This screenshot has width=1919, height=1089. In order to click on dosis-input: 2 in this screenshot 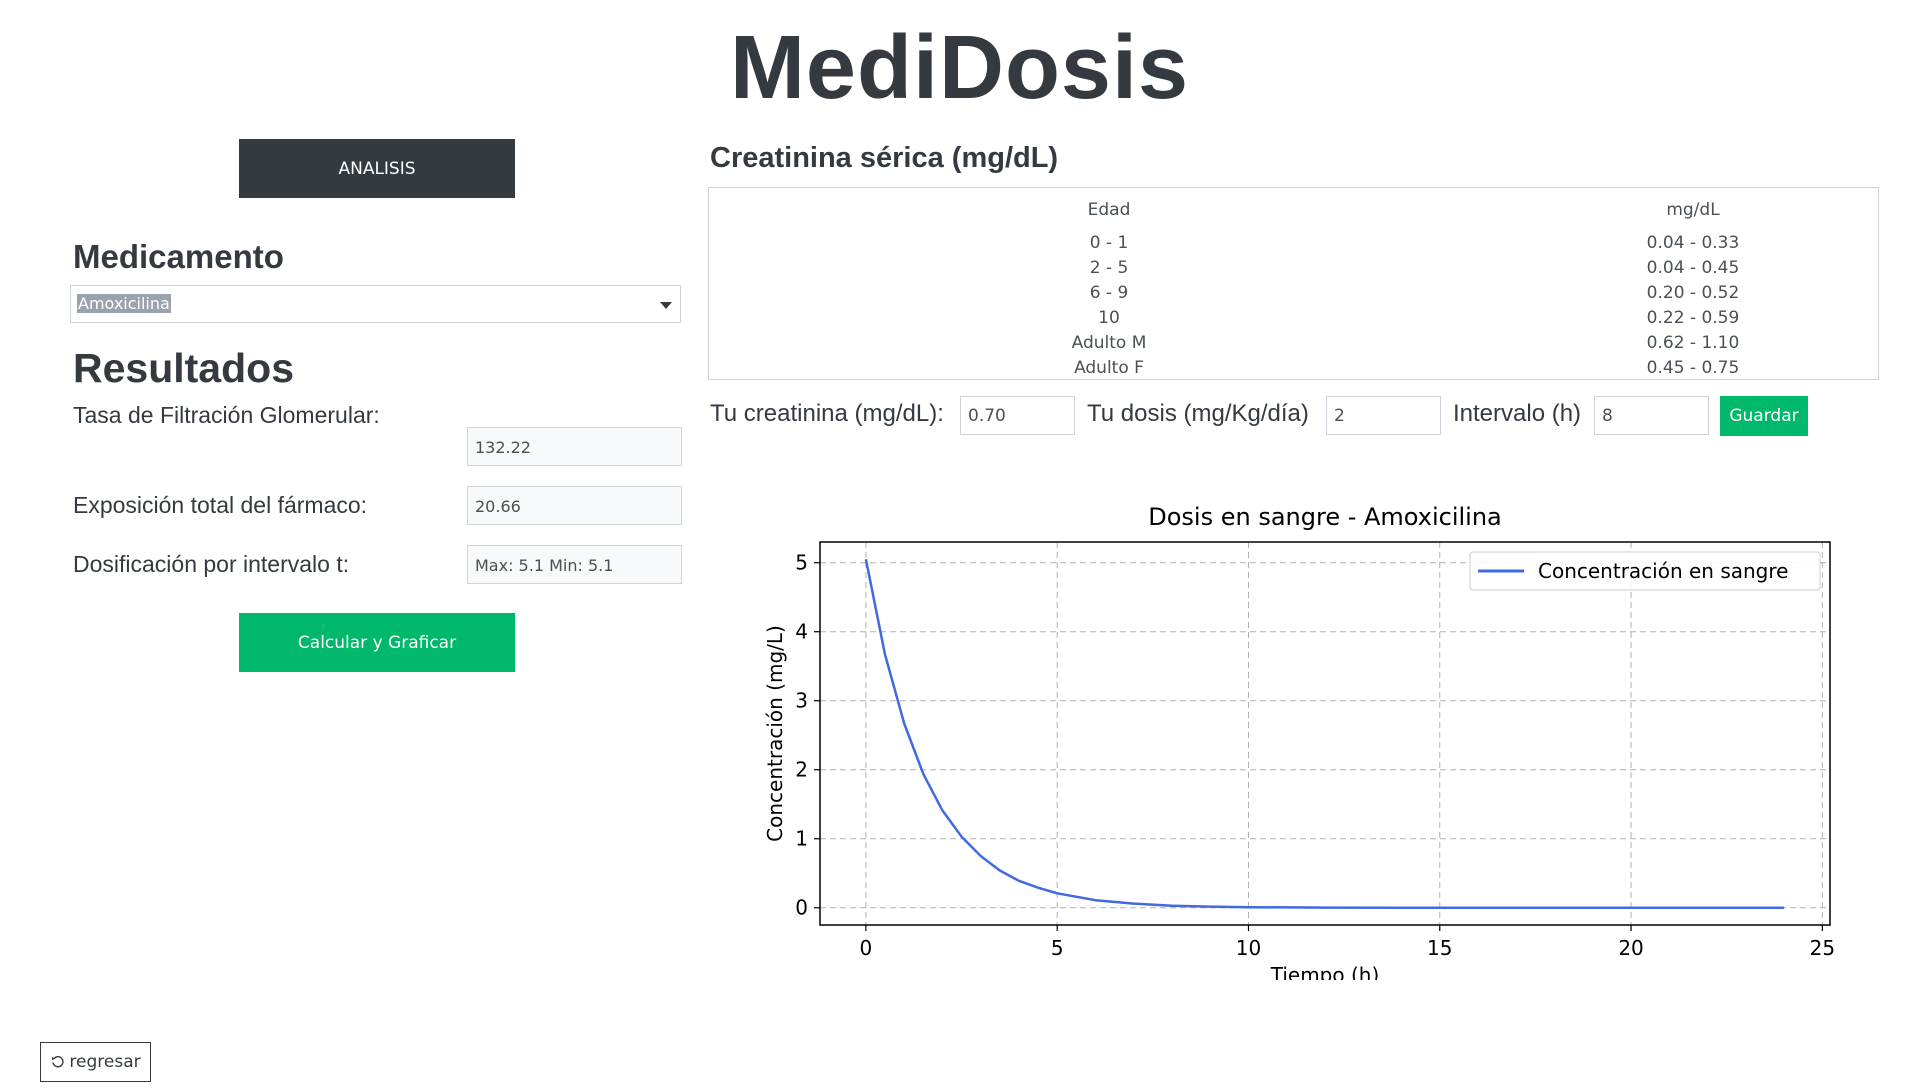, I will do `click(1383, 415)`.